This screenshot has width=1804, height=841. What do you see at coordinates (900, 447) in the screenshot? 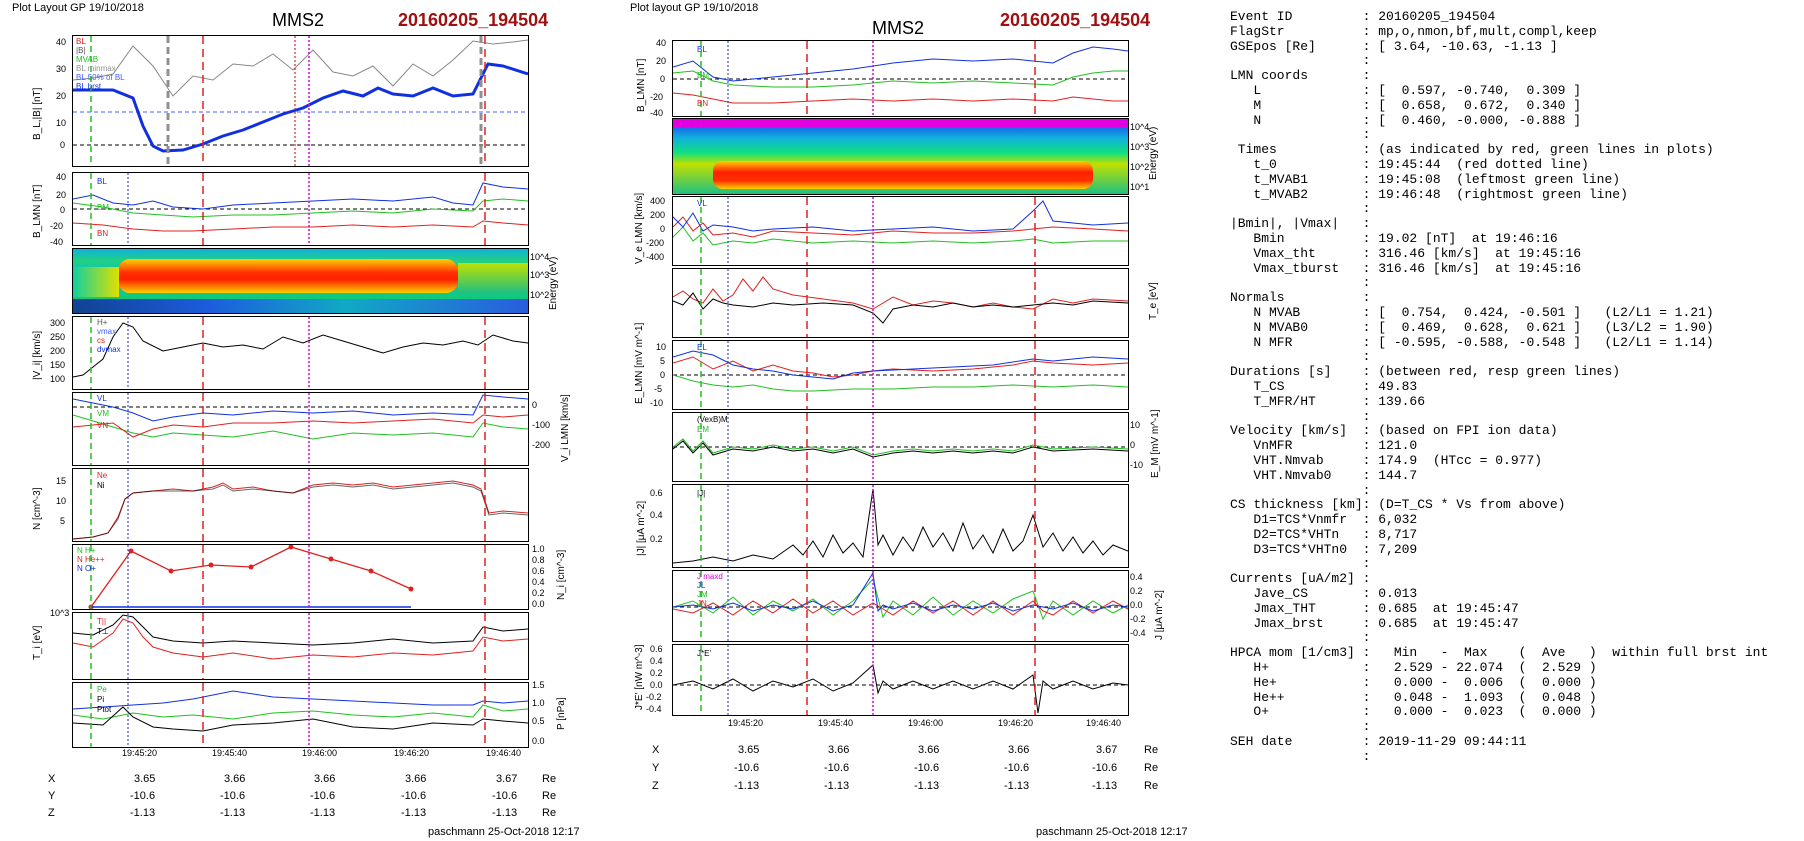
I see `em-line` at bounding box center [900, 447].